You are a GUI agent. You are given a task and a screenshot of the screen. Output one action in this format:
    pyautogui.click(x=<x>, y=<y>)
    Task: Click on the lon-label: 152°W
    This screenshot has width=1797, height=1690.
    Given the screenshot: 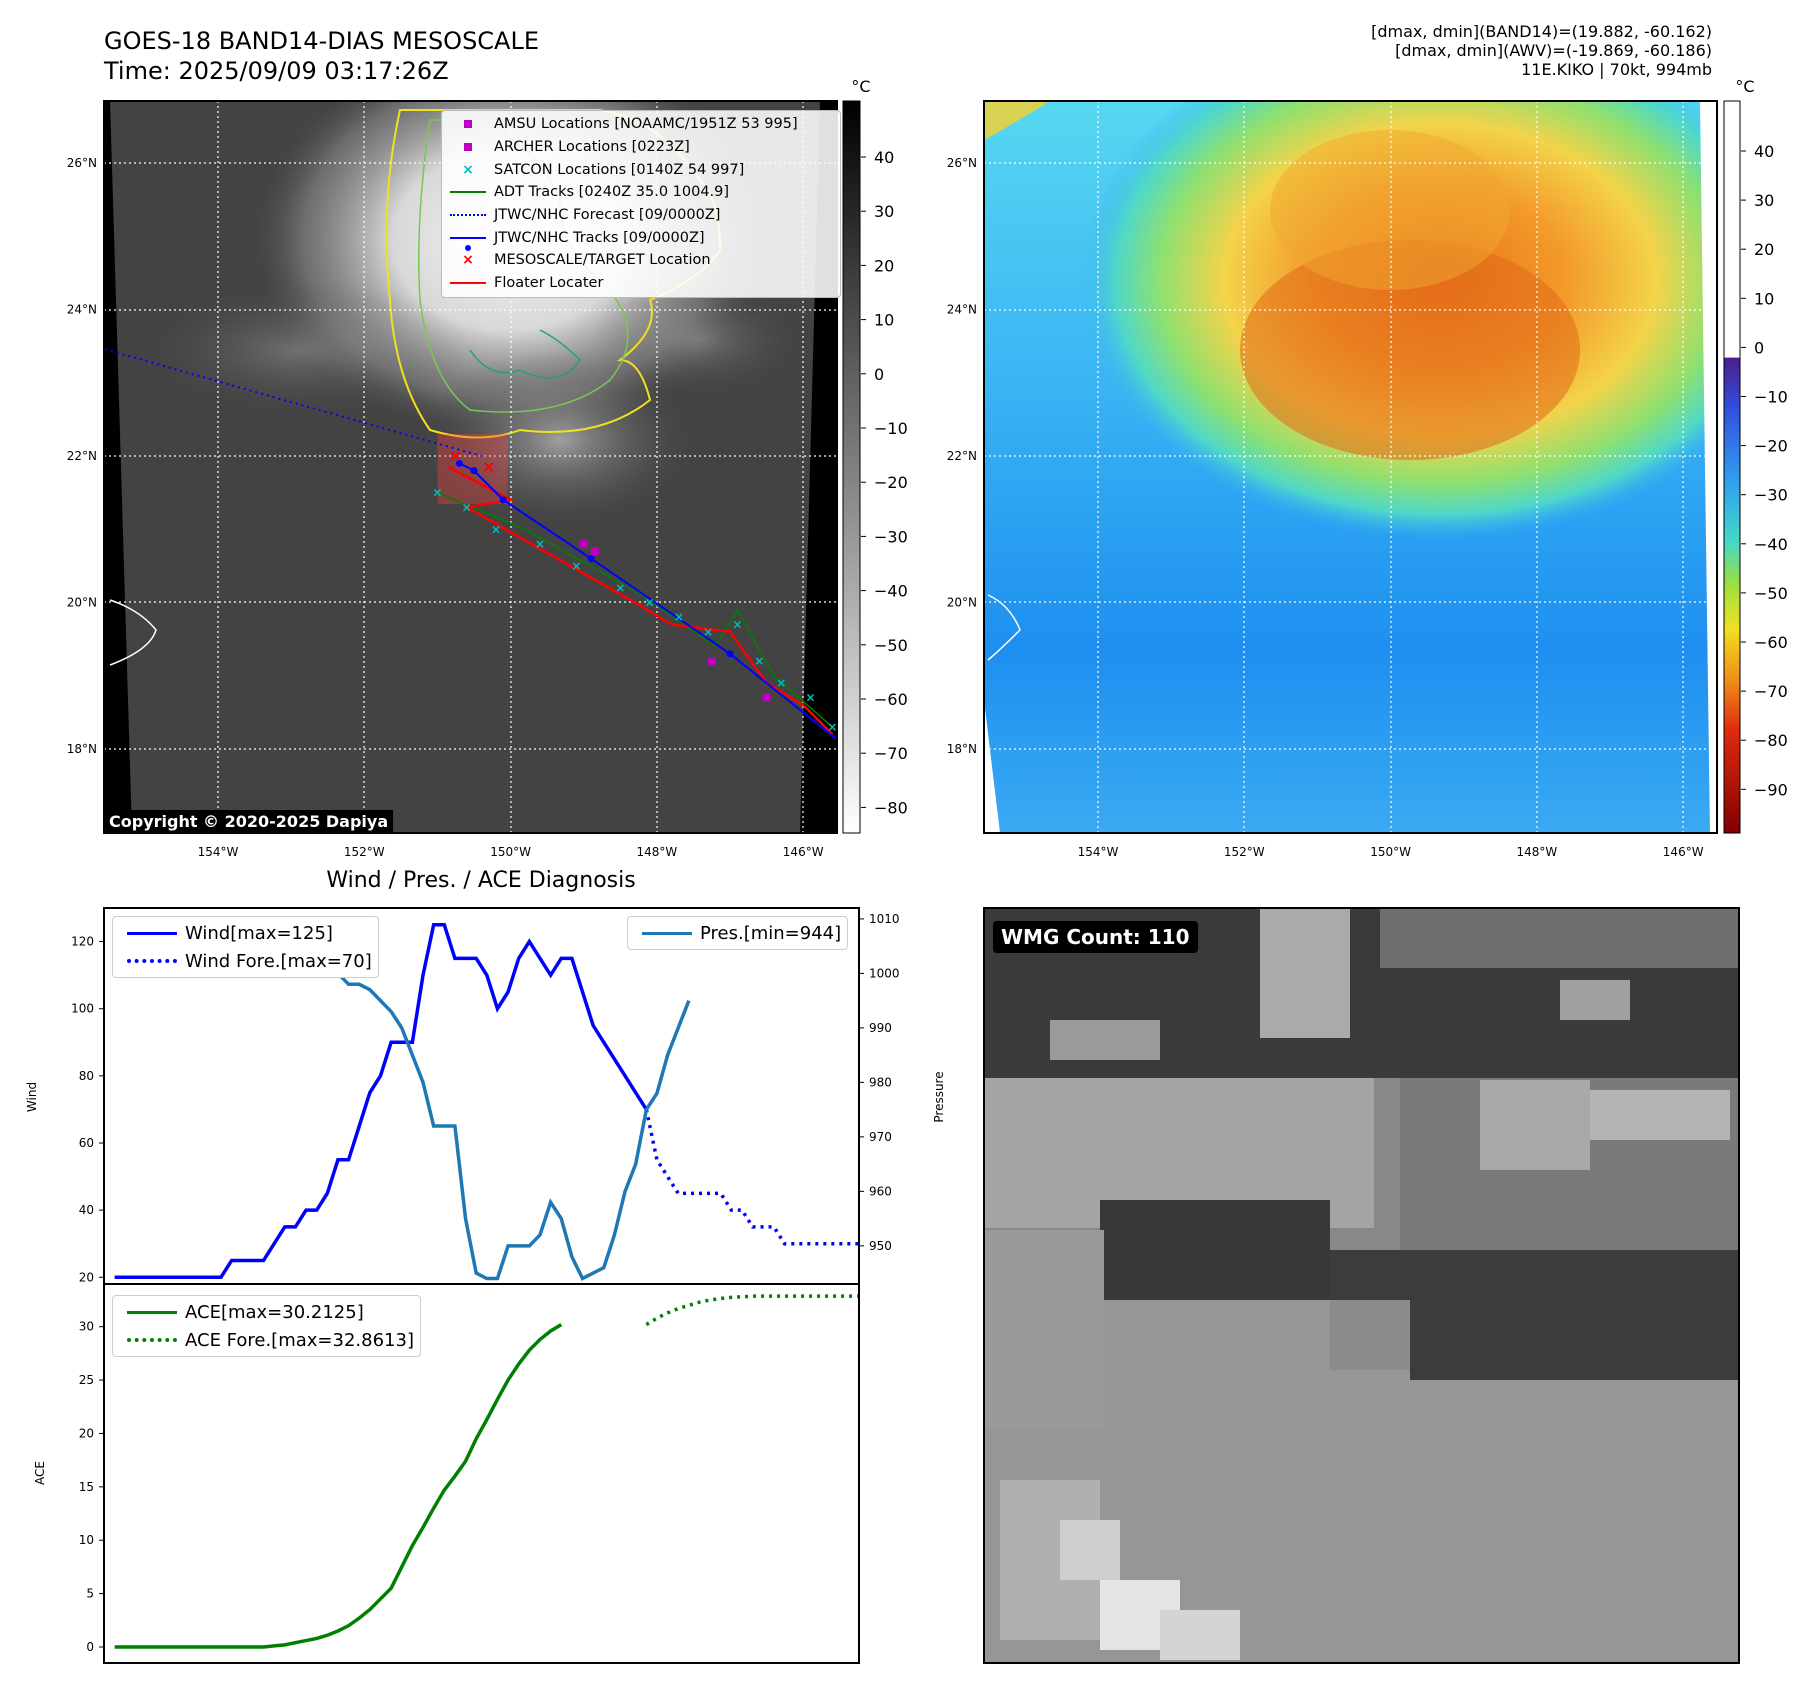 What is the action you would take?
    pyautogui.click(x=1244, y=852)
    